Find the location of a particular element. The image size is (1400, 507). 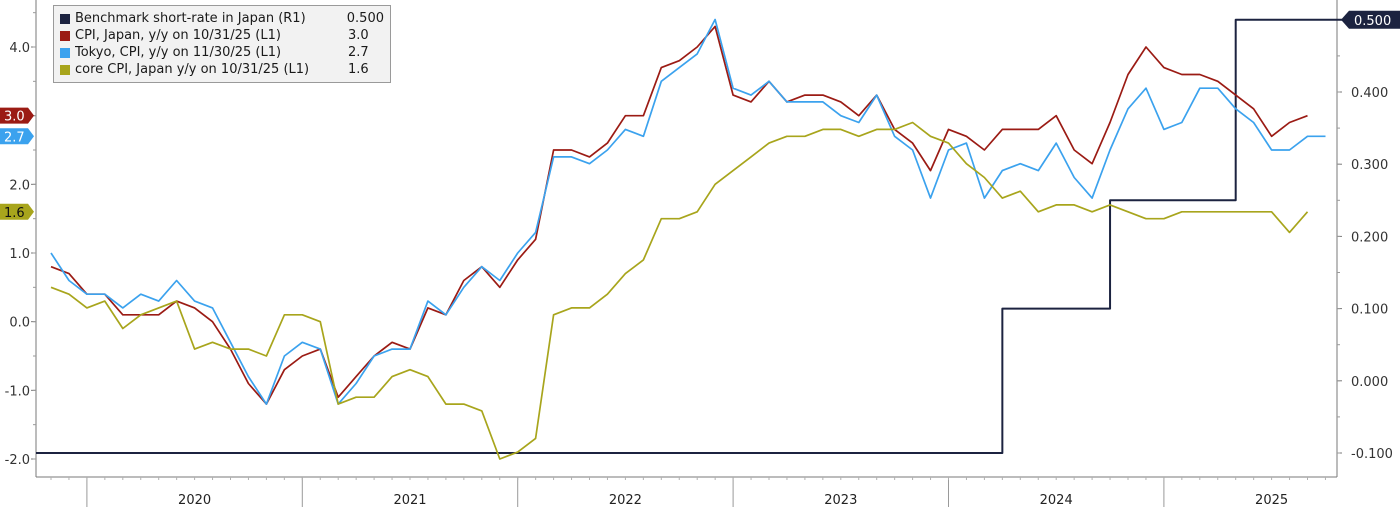

legend-value: 2.7 is located at coordinates (358, 52).